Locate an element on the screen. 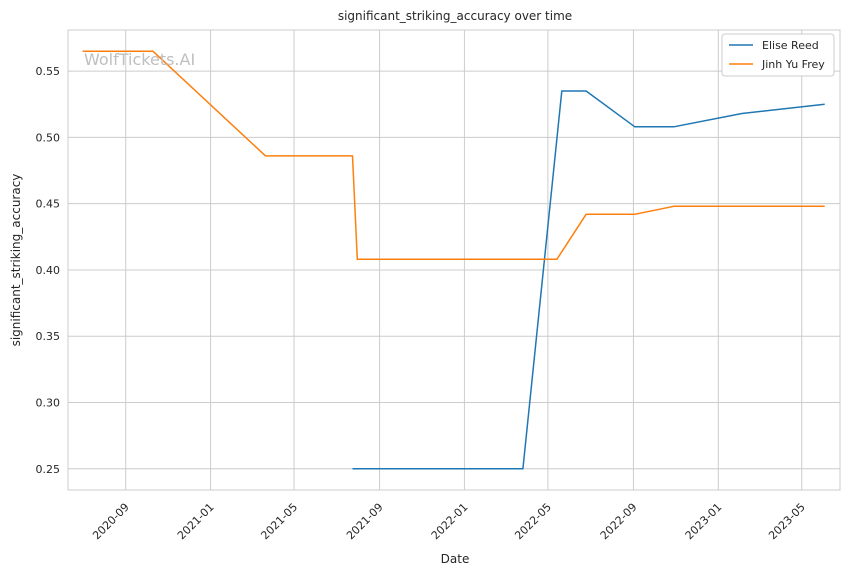 Image resolution: width=852 pixels, height=575 pixels. x-axis-title: Date is located at coordinates (455, 559).